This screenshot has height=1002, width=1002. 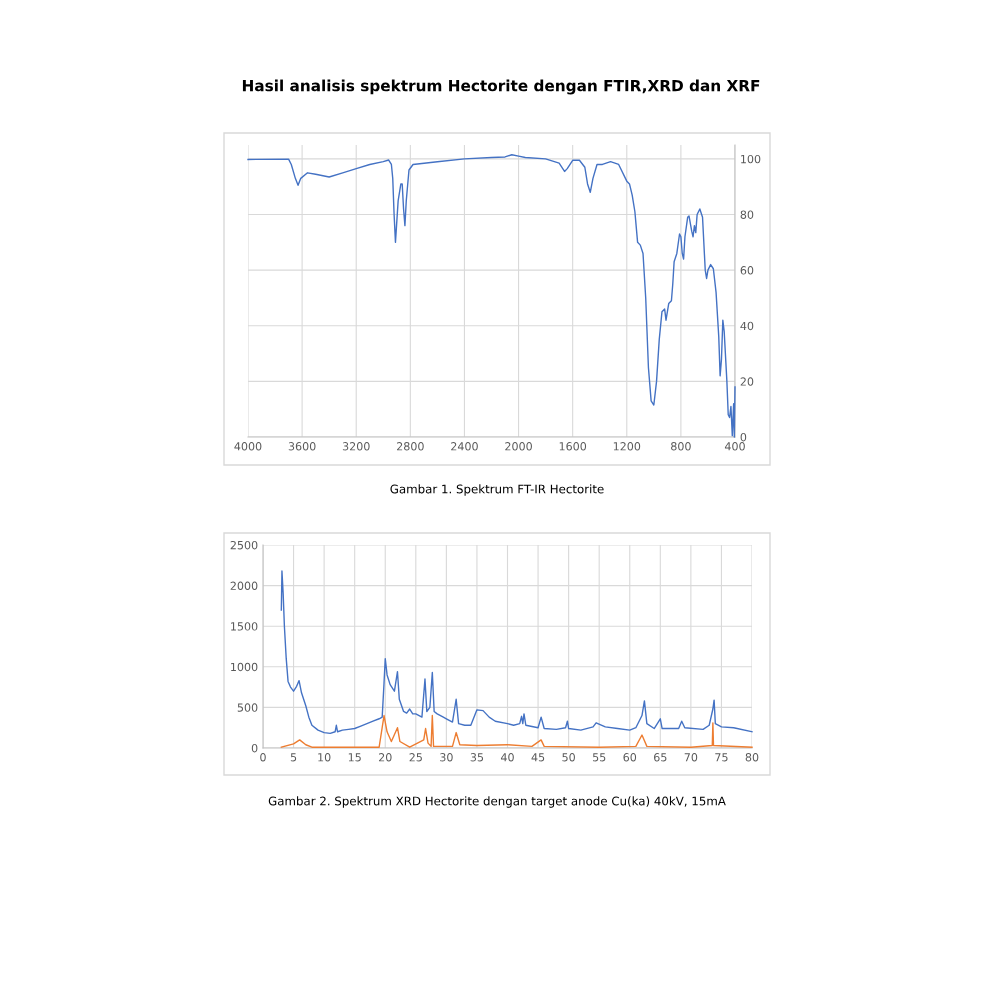 I want to click on x-tick-label: 55, so click(x=599, y=757).